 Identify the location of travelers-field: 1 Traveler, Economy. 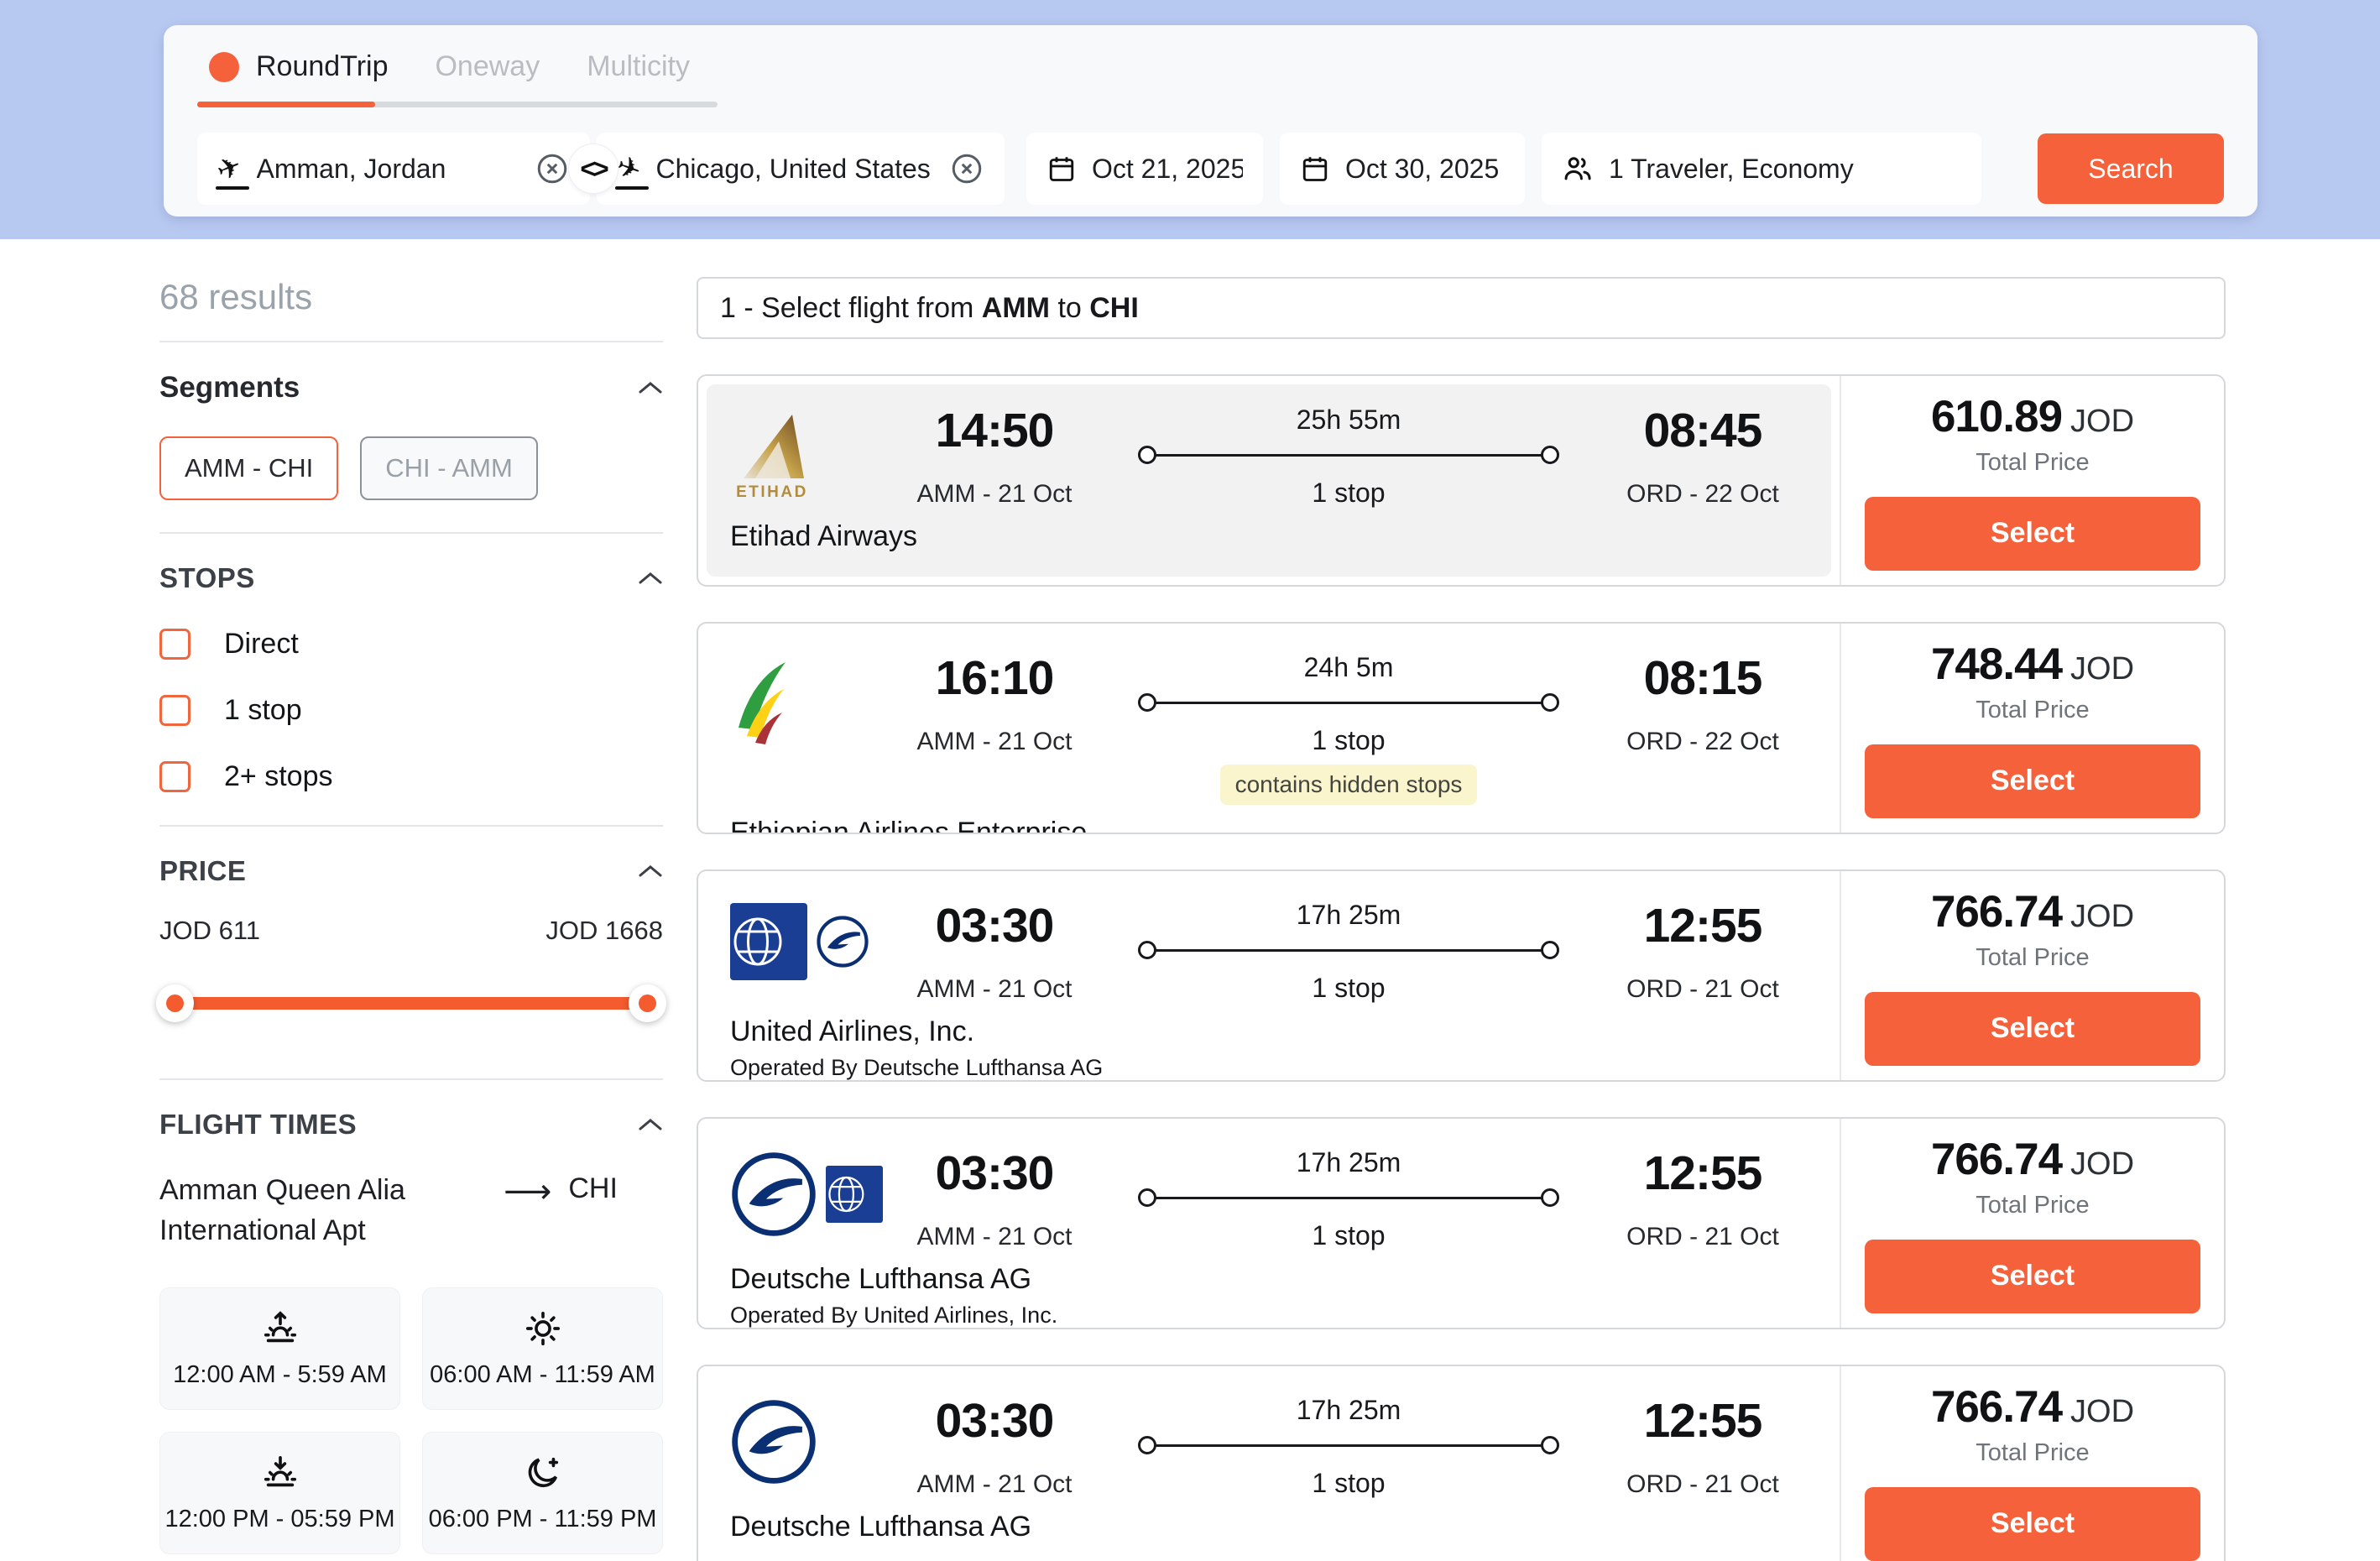
(1762, 169).